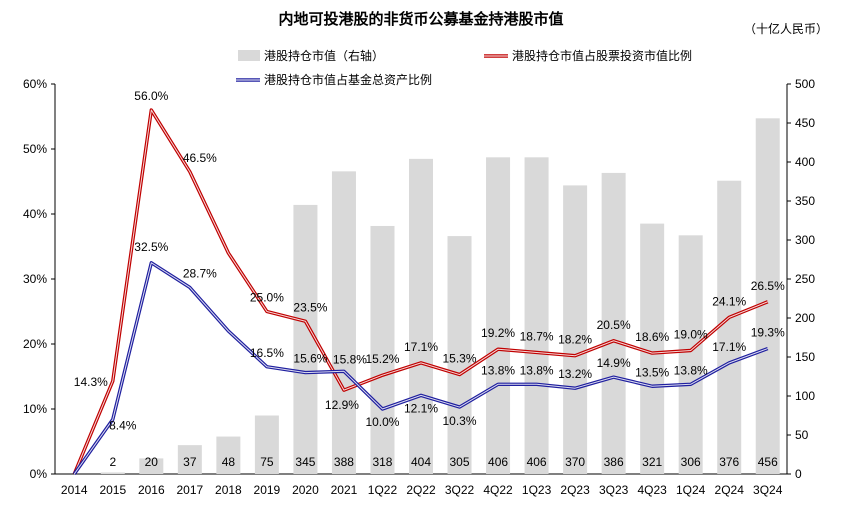  Describe the element at coordinates (324, 55) in the screenshot. I see `legend-label-bars: 港股持仓市值（右轴）` at that location.